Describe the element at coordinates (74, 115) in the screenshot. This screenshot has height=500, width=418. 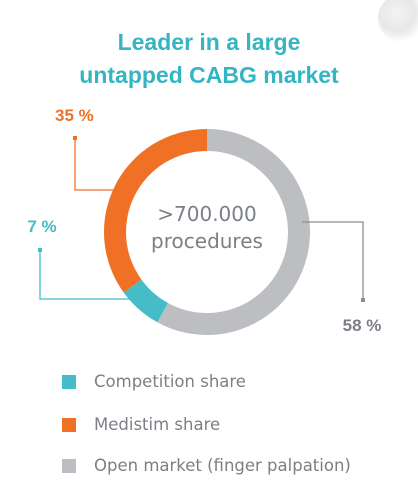
I see `data-label-medistim: 35 %` at that location.